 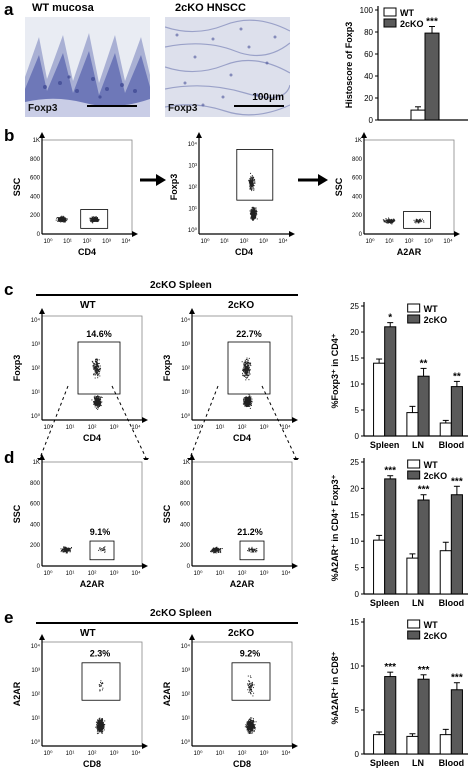 I want to click on x-tick-label: 10³, so click(x=114, y=428).